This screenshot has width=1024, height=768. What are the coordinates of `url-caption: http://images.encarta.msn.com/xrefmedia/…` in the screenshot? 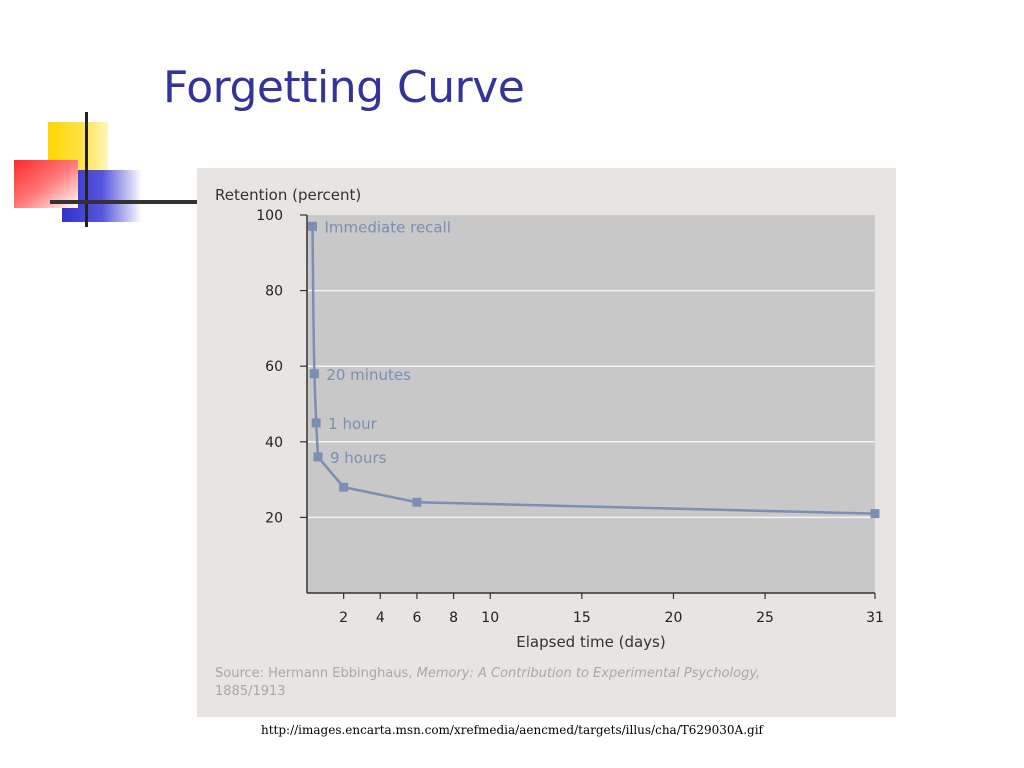 It's located at (511, 730).